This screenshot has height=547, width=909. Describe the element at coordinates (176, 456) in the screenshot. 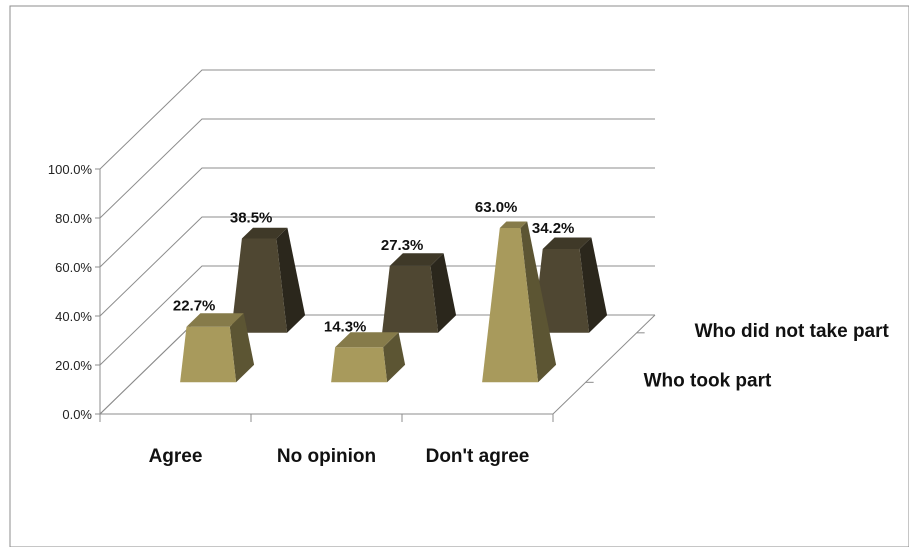

I see `category-label: Agree` at that location.